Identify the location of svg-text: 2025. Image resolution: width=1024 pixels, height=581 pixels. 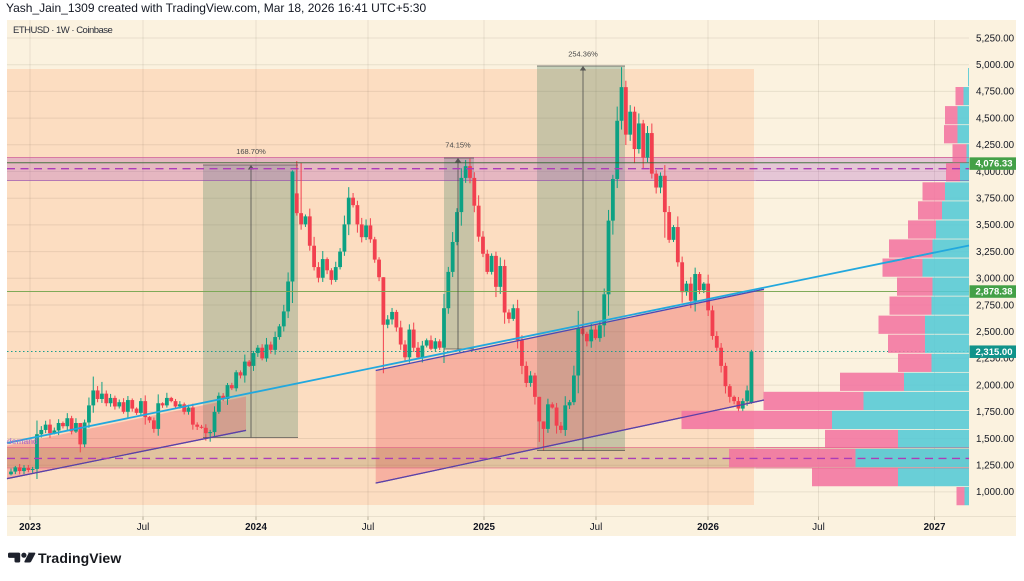
(484, 527).